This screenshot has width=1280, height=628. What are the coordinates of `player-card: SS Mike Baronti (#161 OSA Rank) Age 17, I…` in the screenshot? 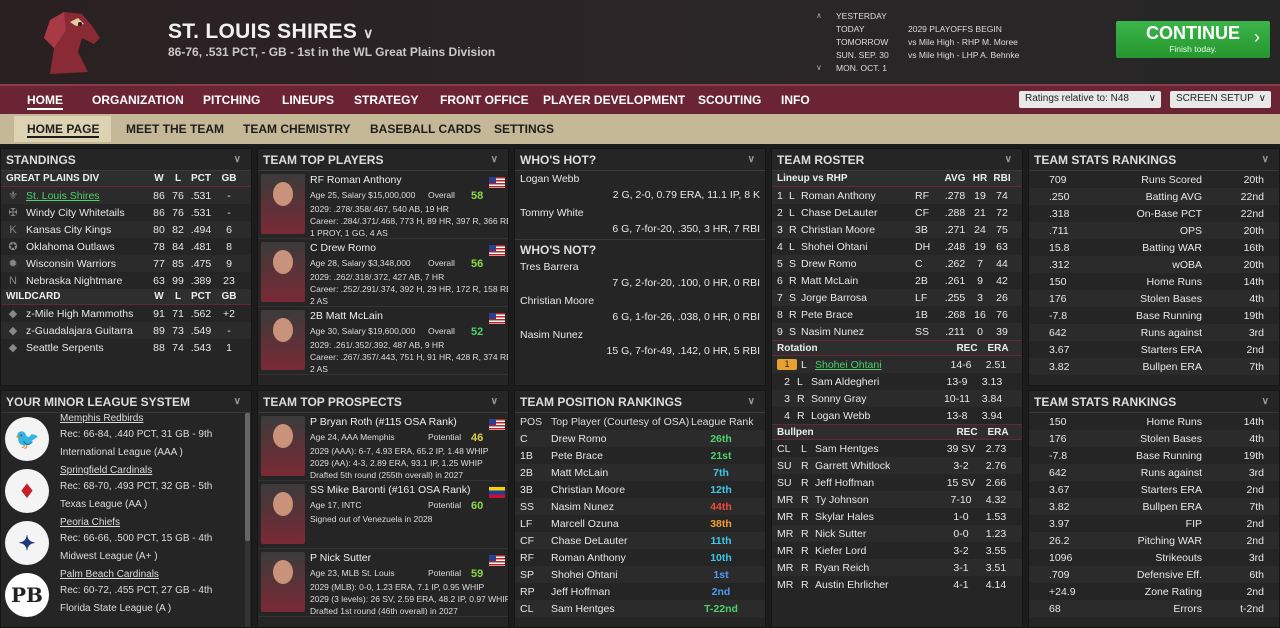 It's located at (383, 515).